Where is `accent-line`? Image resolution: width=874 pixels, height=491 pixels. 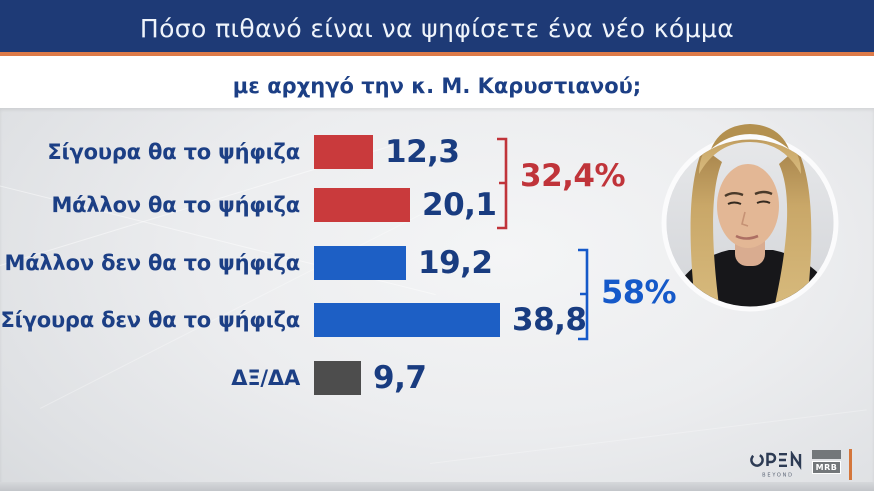
accent-line is located at coordinates (437, 54).